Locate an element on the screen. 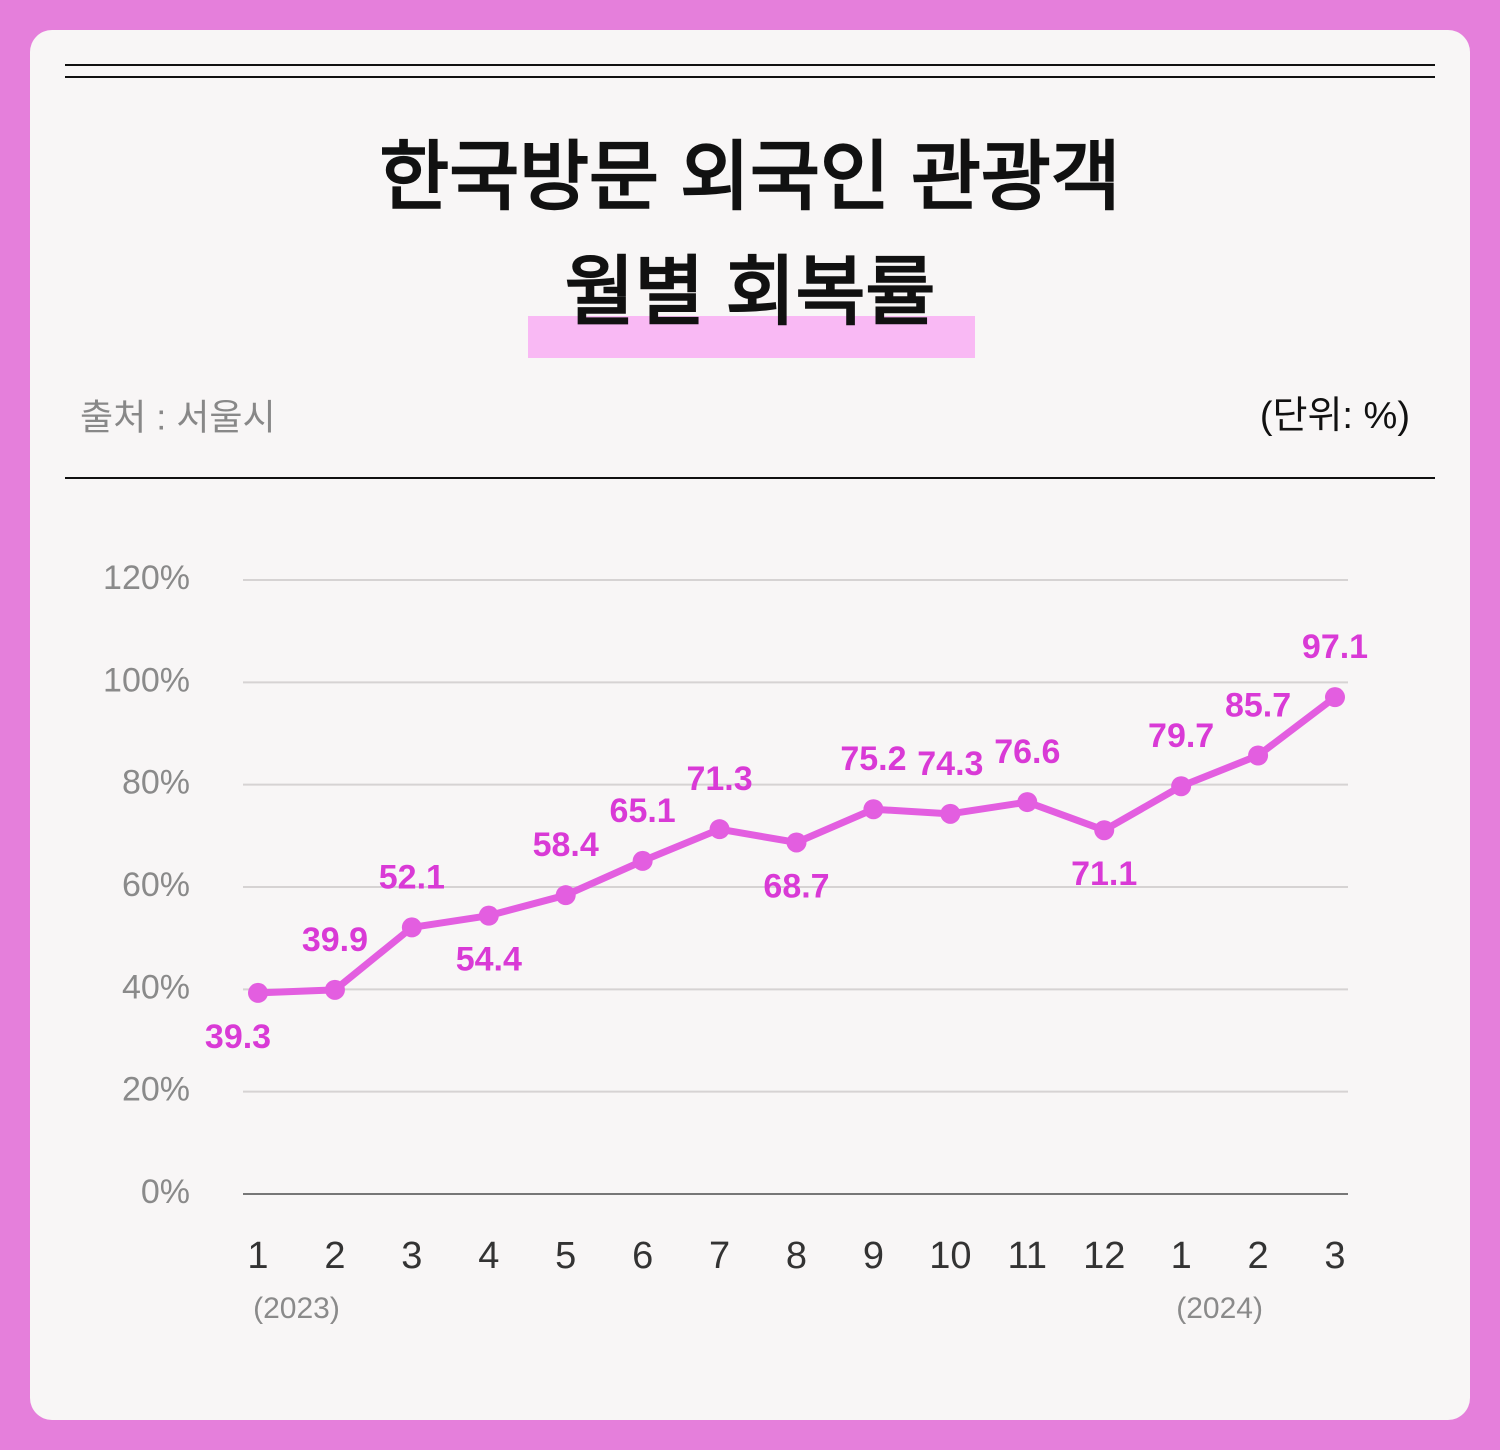  data-label: 71.1 is located at coordinates (1104, 874).